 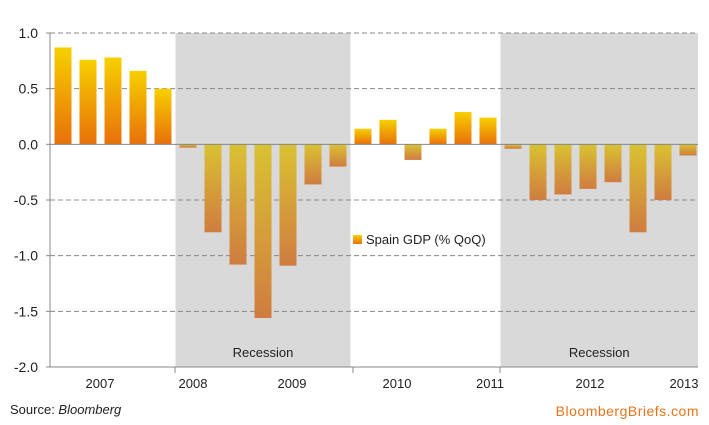 What do you see at coordinates (26, 200) in the screenshot?
I see `y-tick-label: -0.5` at bounding box center [26, 200].